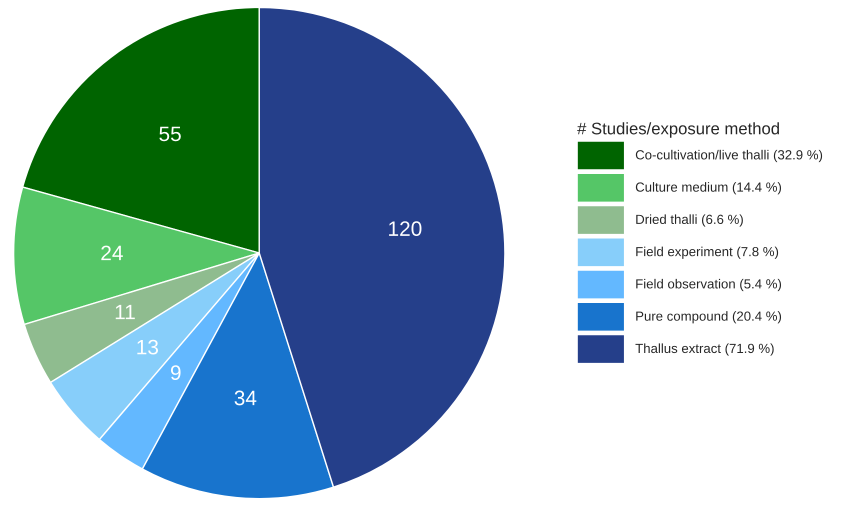  Describe the element at coordinates (170, 134) in the screenshot. I see `data-label: 55` at that location.